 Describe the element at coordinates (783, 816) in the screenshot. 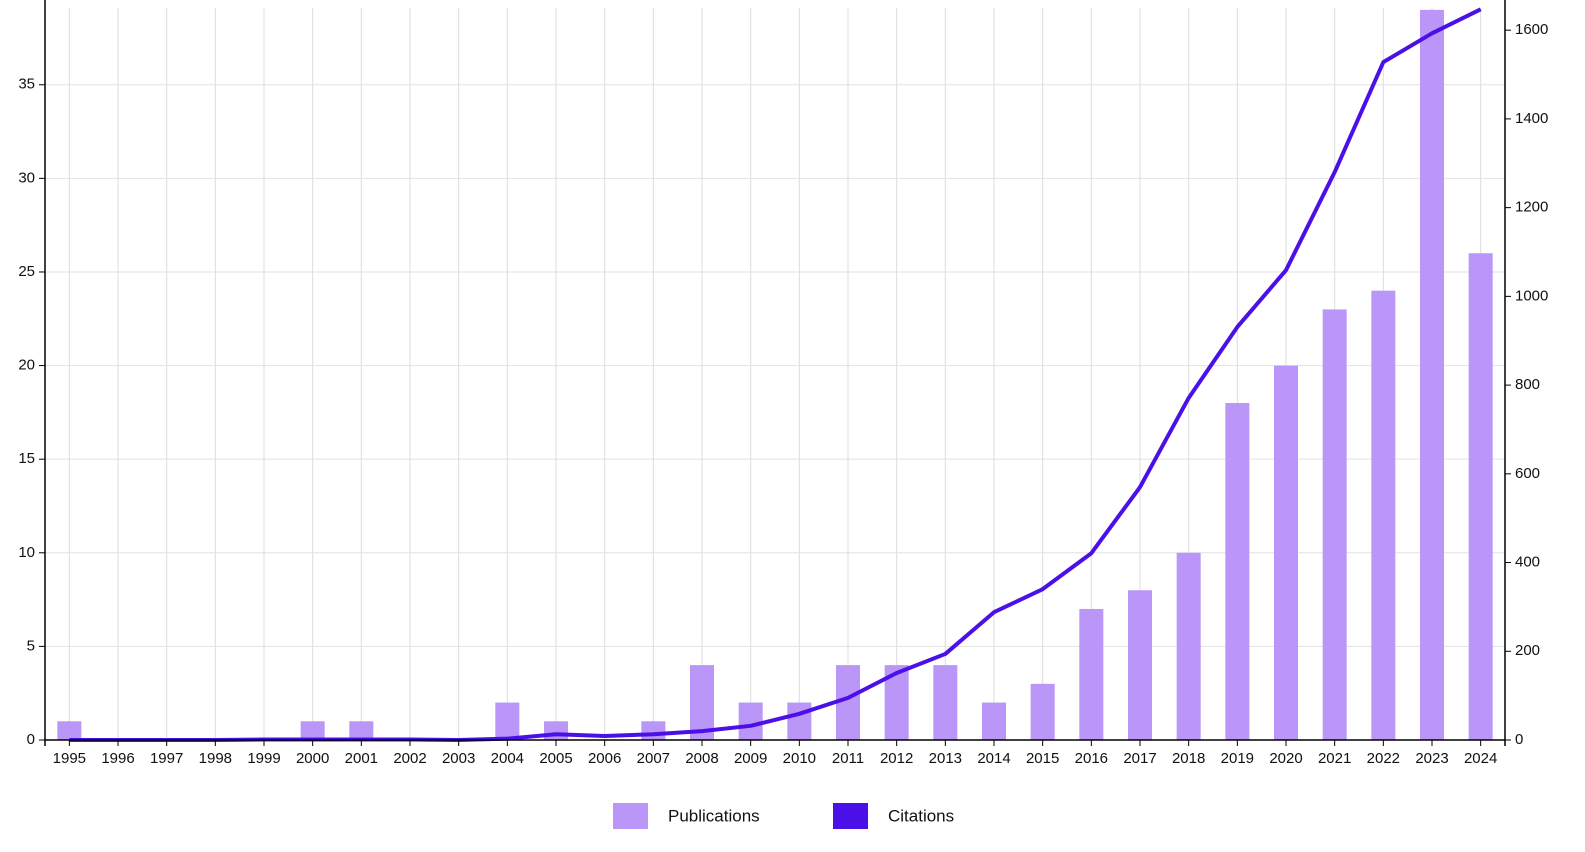

I see `legend: Publications Citations` at that location.